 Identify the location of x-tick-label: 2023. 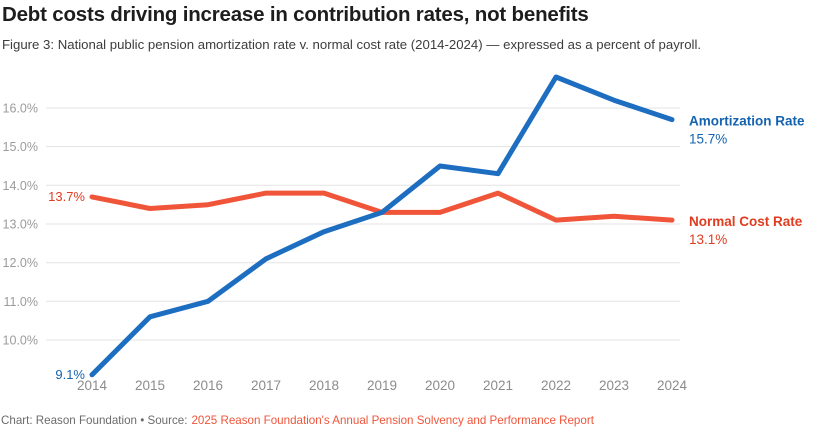
(614, 385).